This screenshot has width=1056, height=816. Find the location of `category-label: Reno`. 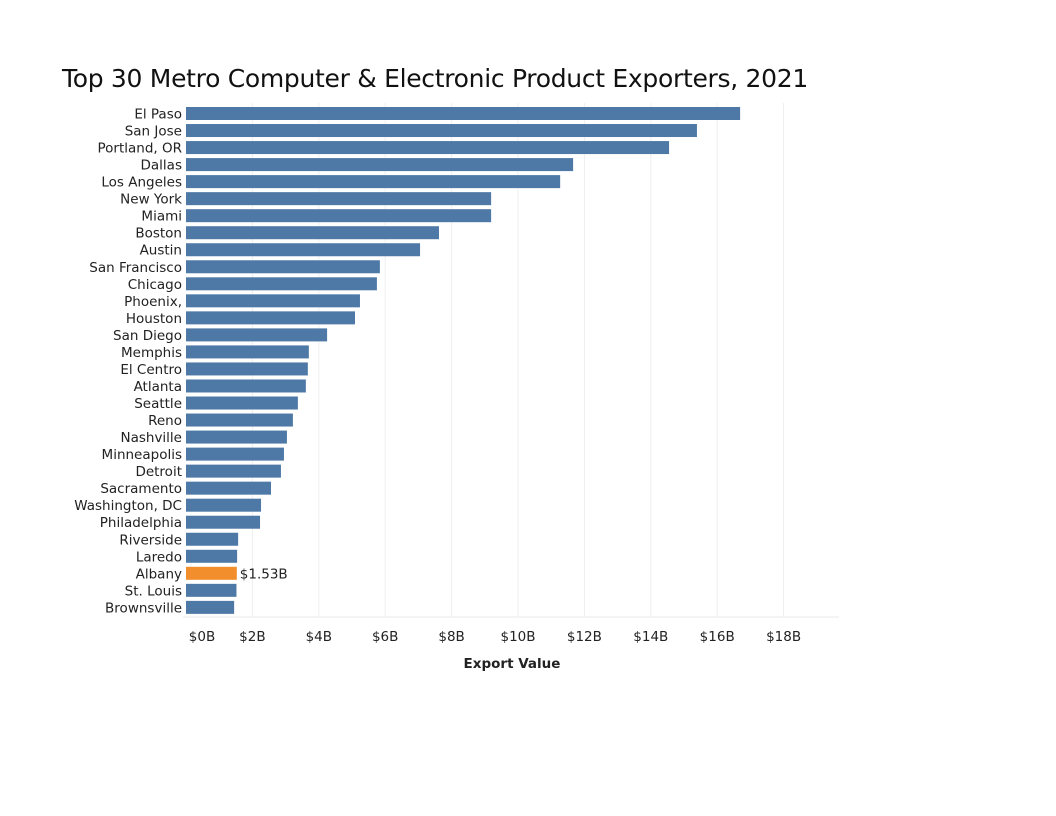

category-label: Reno is located at coordinates (165, 421).